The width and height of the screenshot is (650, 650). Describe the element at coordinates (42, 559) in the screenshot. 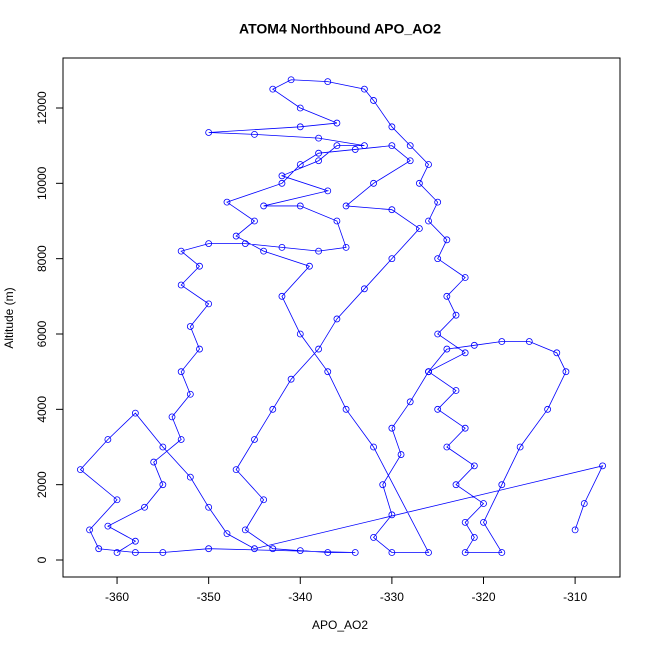

I see `y-tick-label: 0` at that location.